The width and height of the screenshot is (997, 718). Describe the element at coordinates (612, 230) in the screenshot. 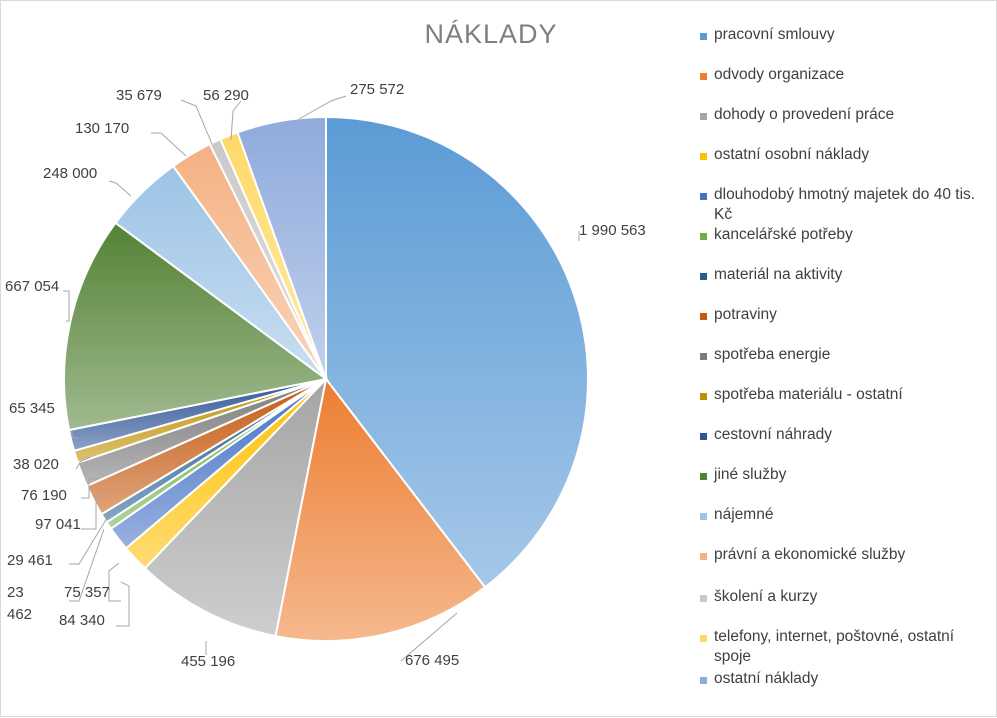

I see `data-label: 1 990 563` at that location.